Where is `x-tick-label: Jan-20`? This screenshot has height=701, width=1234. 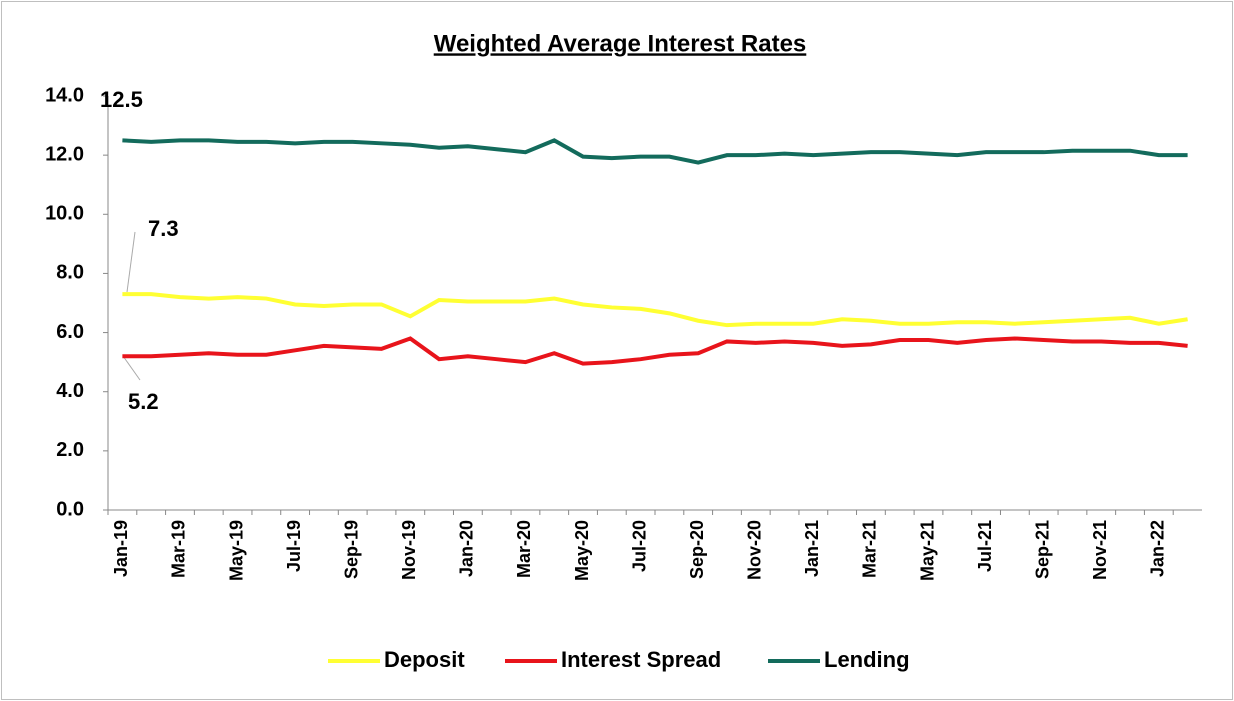
x-tick-label: Jan-20 is located at coordinates (467, 548).